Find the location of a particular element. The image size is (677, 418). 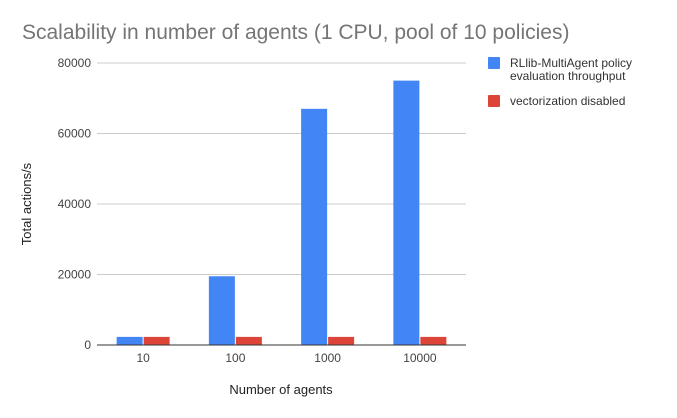

x-axis-title: Number of agents is located at coordinates (281, 389).